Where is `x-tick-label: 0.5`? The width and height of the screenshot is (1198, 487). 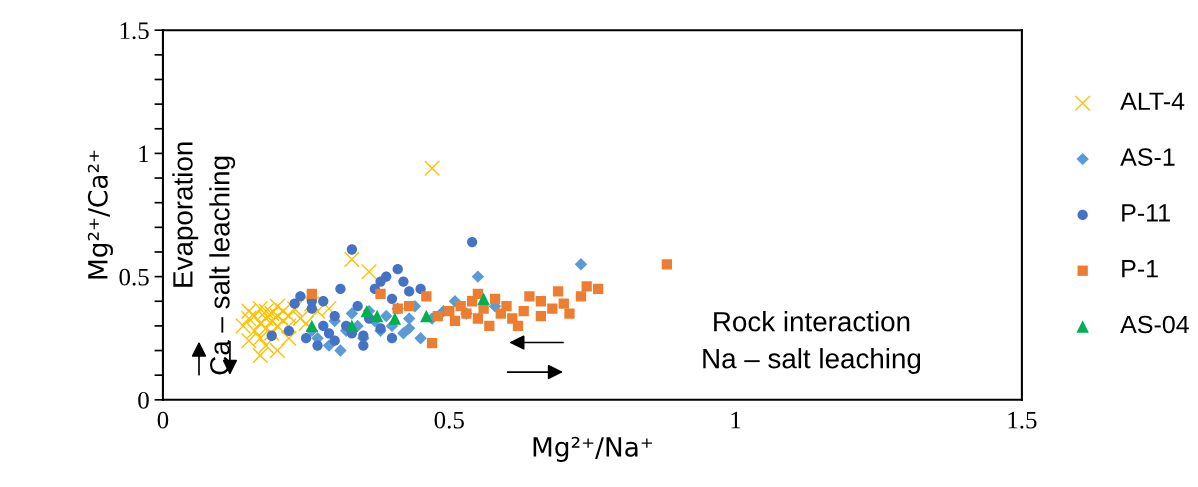 x-tick-label: 0.5 is located at coordinates (449, 420).